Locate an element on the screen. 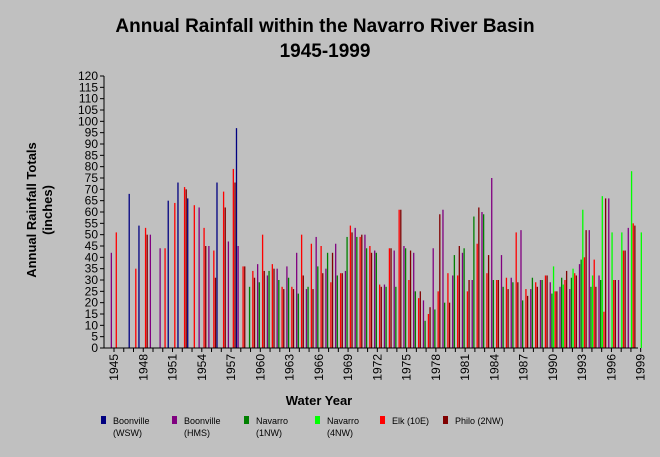  legend-label: Navarro (4NW) is located at coordinates (343, 427).